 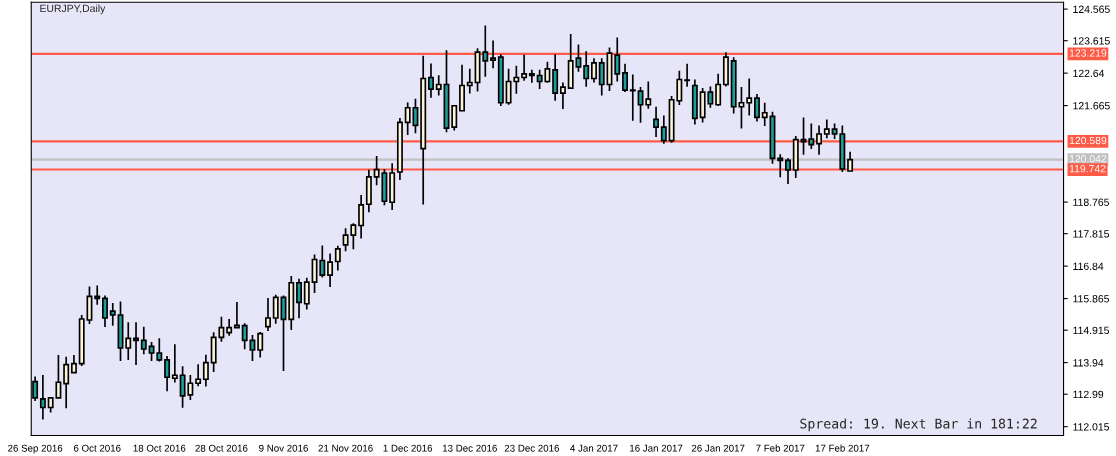 What do you see at coordinates (1091, 427) in the screenshot?
I see `y-tick-label: 112.015` at bounding box center [1091, 427].